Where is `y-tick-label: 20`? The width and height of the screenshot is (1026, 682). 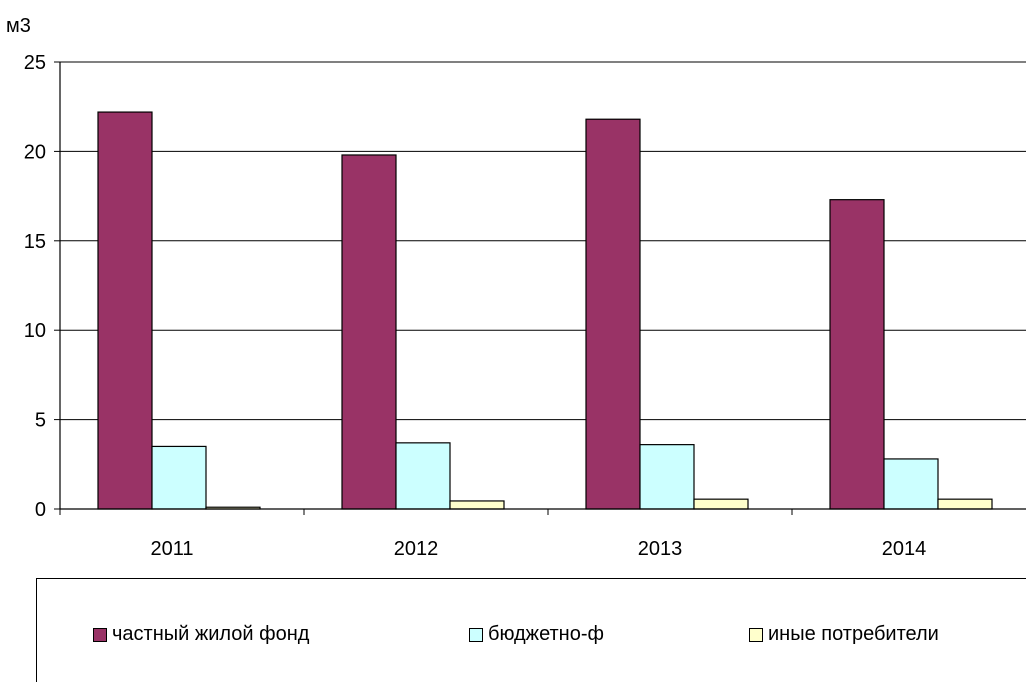
y-tick-label: 20 is located at coordinates (35, 152).